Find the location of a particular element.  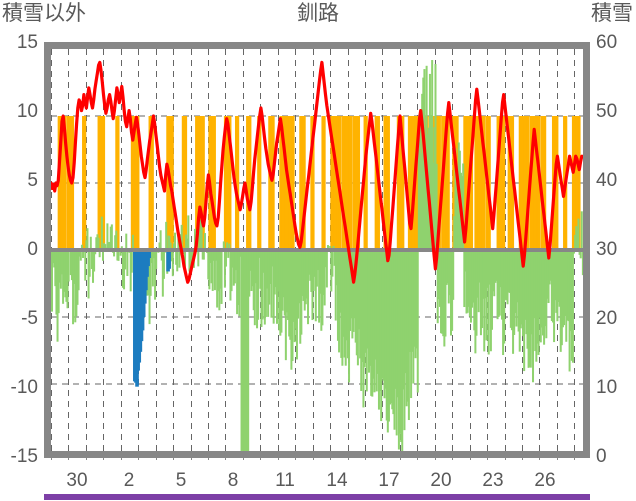

y-tick-label: 10 is located at coordinates (27, 111).